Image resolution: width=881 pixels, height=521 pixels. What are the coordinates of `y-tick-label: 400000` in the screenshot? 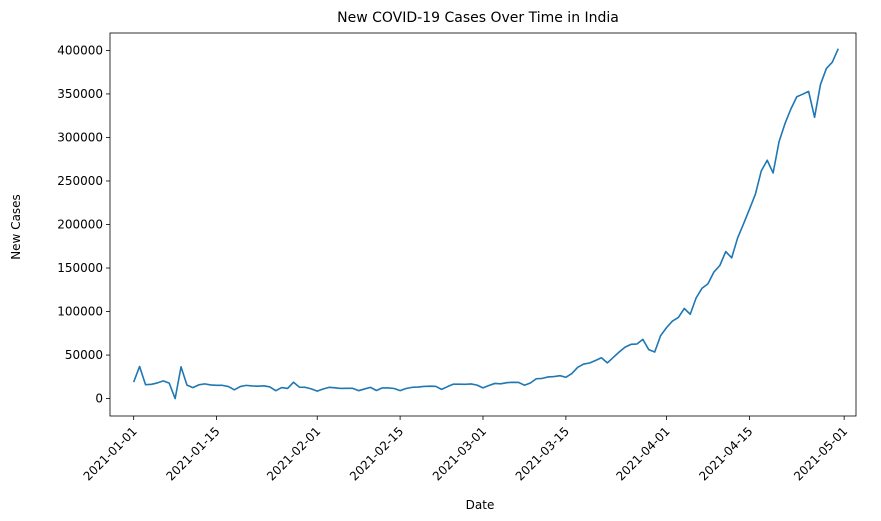 It's located at (80, 50).